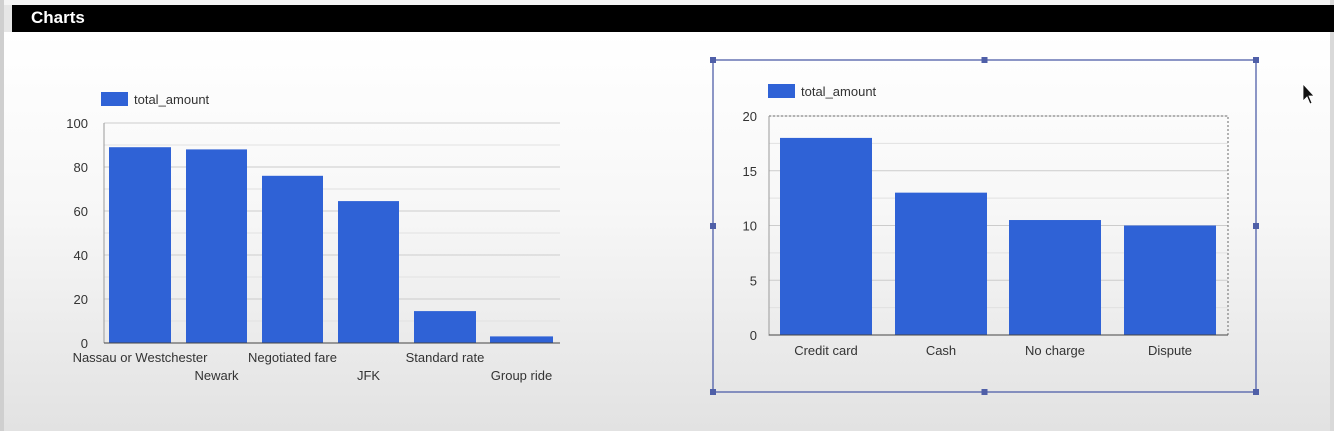  What do you see at coordinates (750, 226) in the screenshot?
I see `y-tick-label: 10` at bounding box center [750, 226].